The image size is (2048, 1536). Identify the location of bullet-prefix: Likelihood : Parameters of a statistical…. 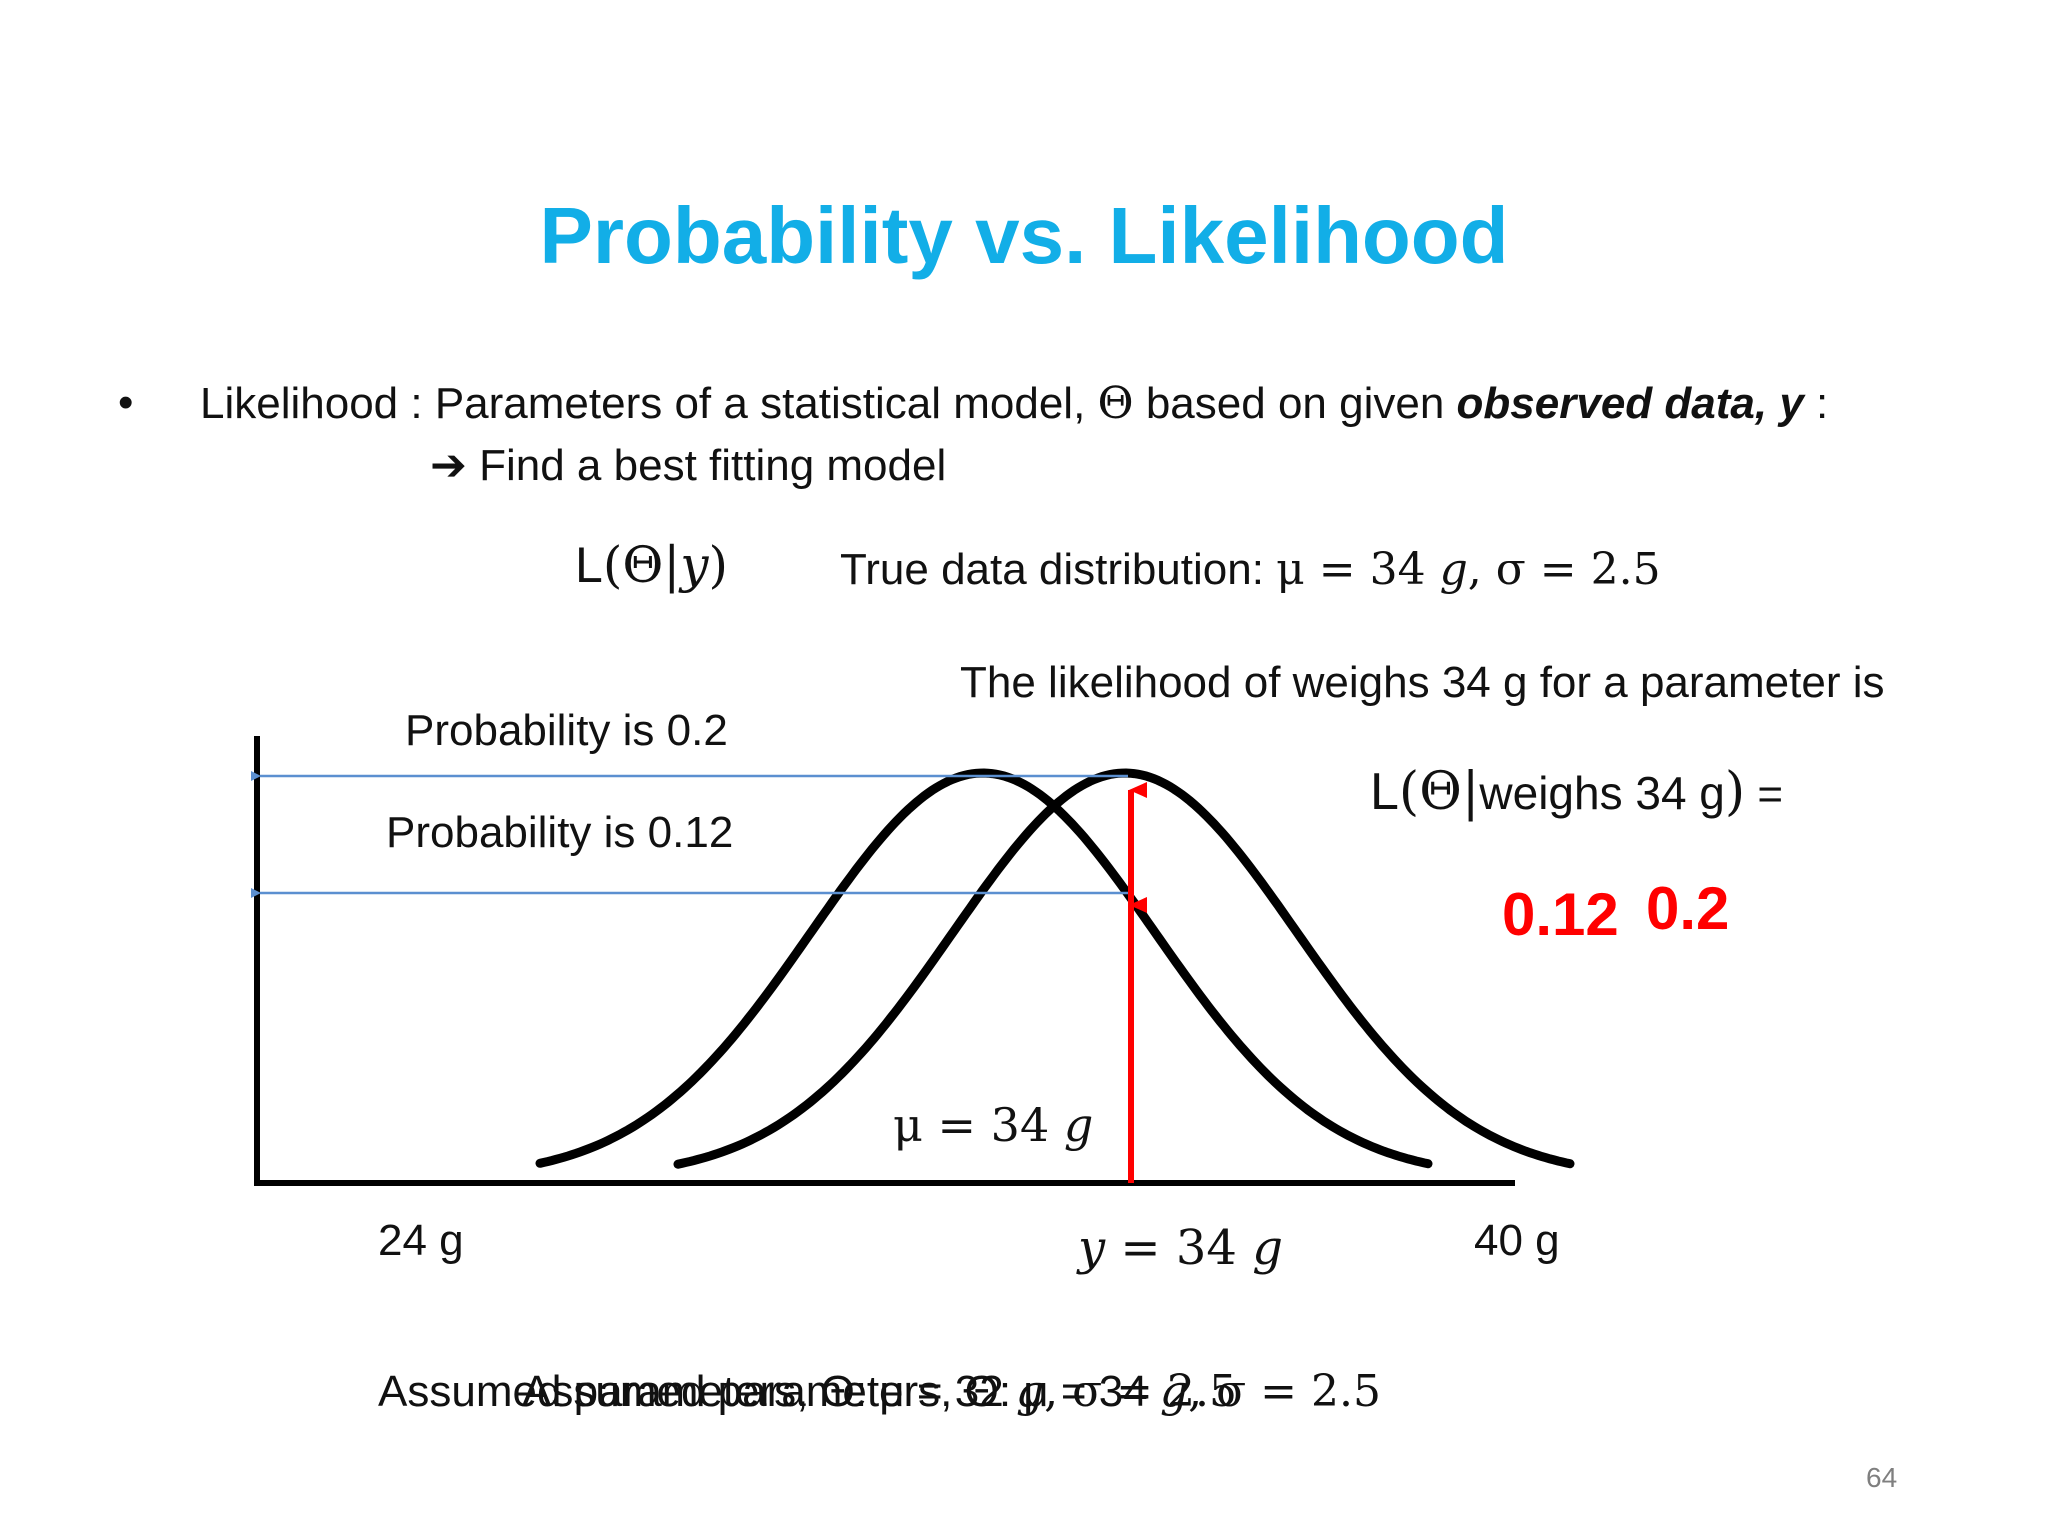
(649, 403).